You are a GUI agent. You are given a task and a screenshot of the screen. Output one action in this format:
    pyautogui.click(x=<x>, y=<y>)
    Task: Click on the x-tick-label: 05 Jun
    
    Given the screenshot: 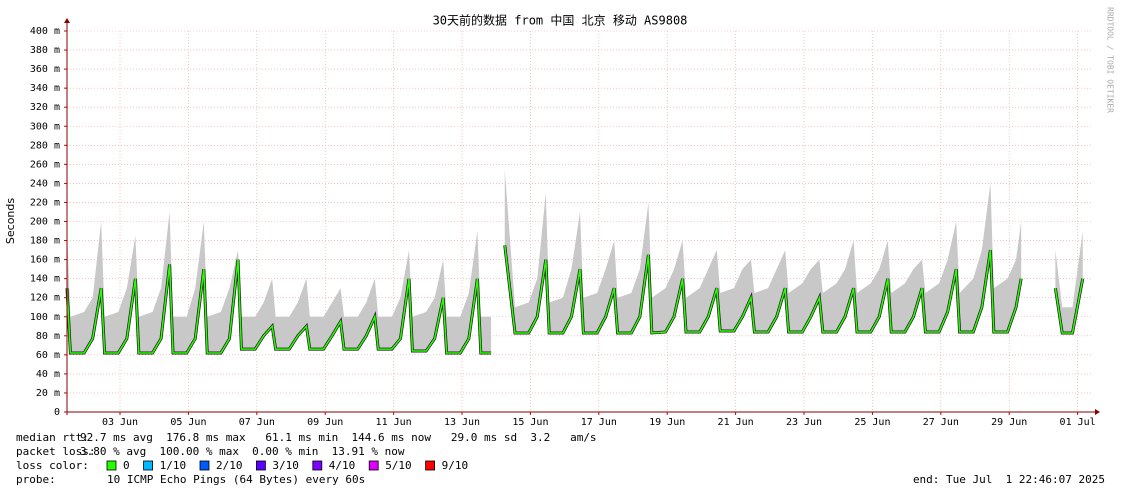 What is the action you would take?
    pyautogui.click(x=188, y=422)
    